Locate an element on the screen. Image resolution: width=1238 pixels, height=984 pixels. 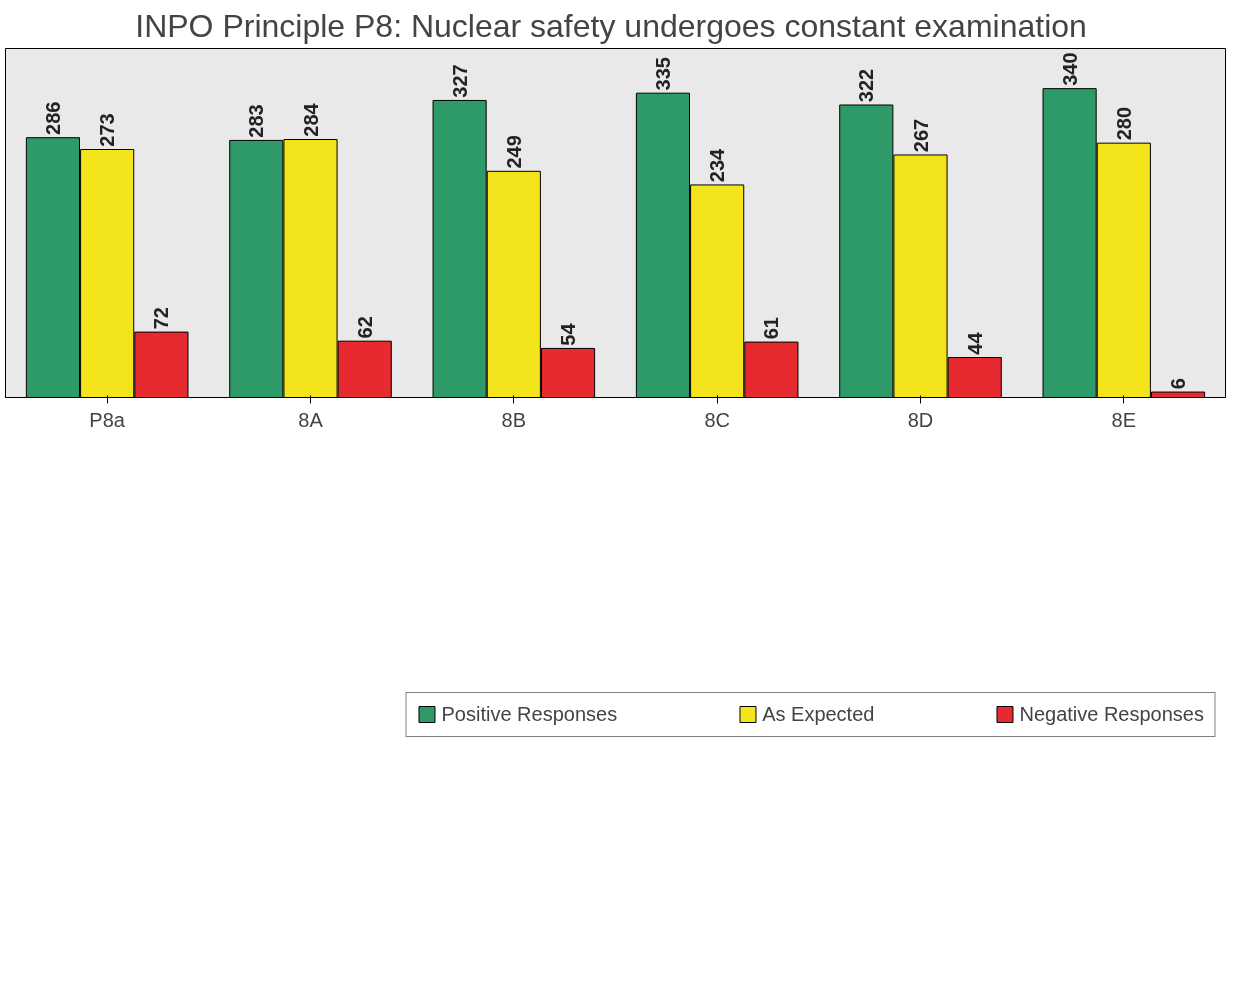
data-label: 54 is located at coordinates (568, 334).